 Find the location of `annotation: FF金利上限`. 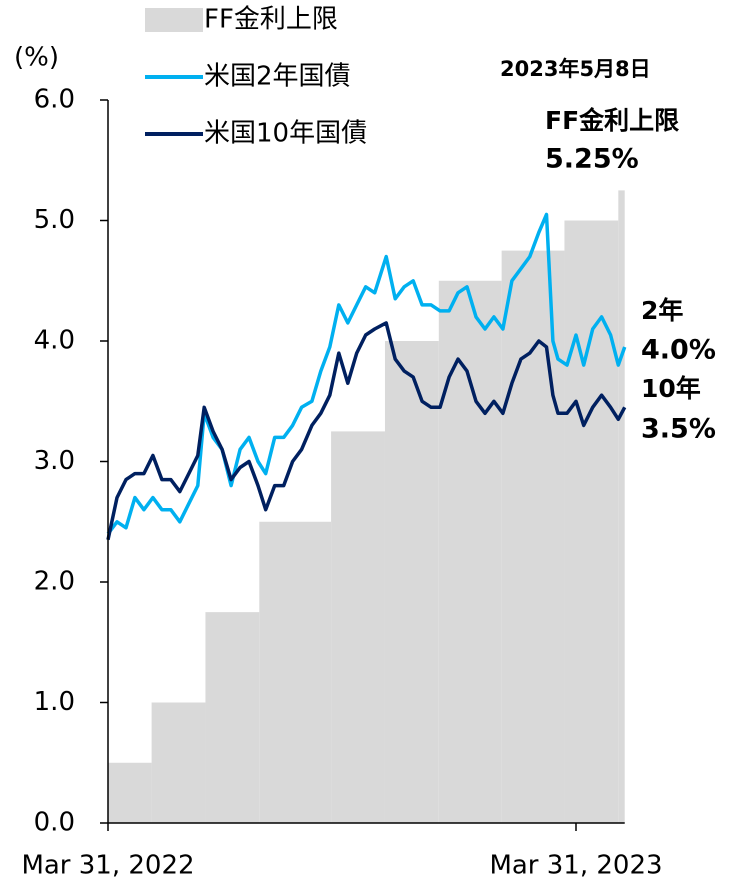

annotation: FF金利上限 is located at coordinates (612, 120).